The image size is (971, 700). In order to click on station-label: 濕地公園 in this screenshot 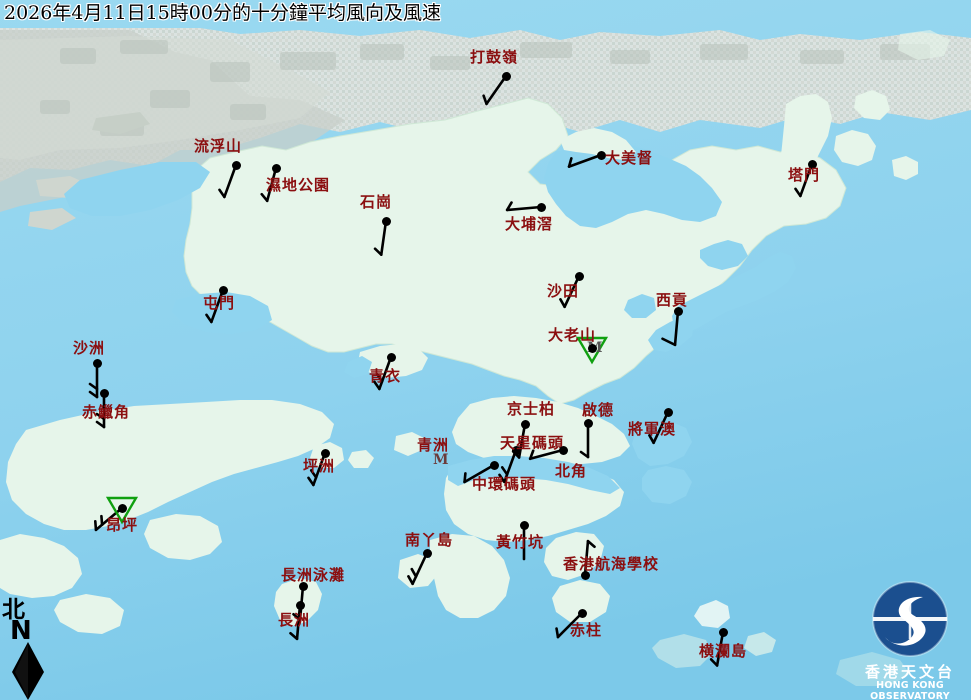, I will do `click(298, 185)`.